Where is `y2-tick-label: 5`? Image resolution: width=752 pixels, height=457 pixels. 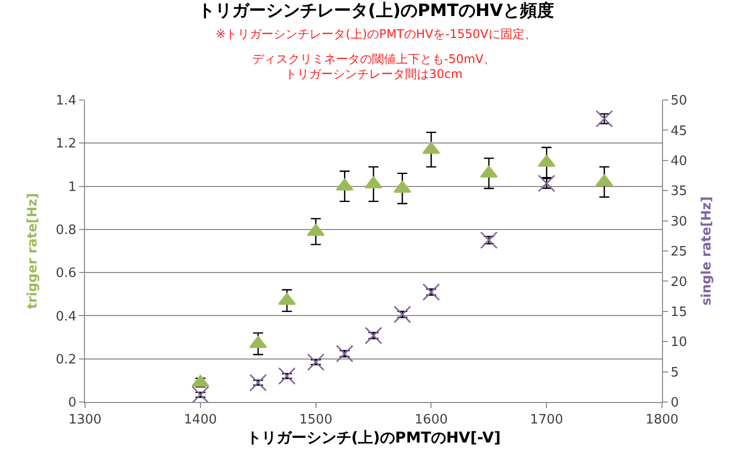 y2-tick-label: 5 is located at coordinates (674, 372).